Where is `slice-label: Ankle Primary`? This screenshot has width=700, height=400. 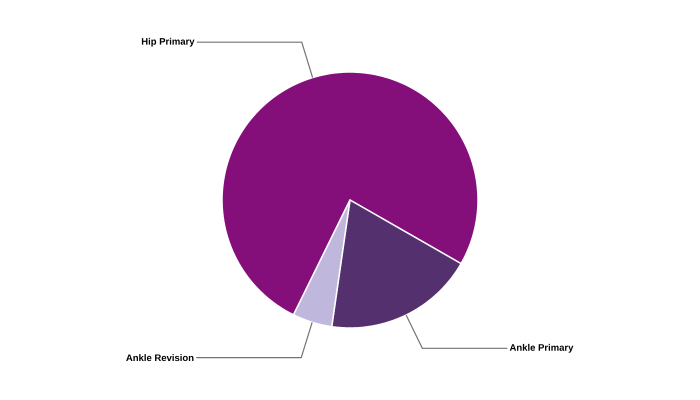 slice-label: Ankle Primary is located at coordinates (542, 348).